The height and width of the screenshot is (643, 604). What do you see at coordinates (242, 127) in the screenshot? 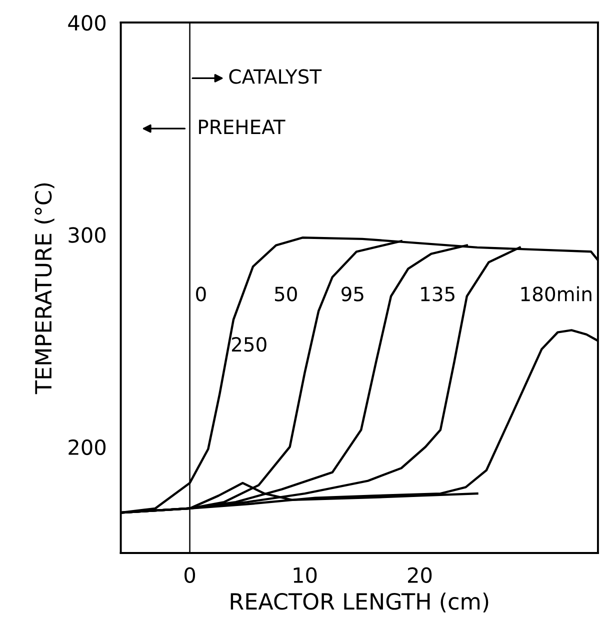
I see `annotation: PREHEAT` at bounding box center [242, 127].